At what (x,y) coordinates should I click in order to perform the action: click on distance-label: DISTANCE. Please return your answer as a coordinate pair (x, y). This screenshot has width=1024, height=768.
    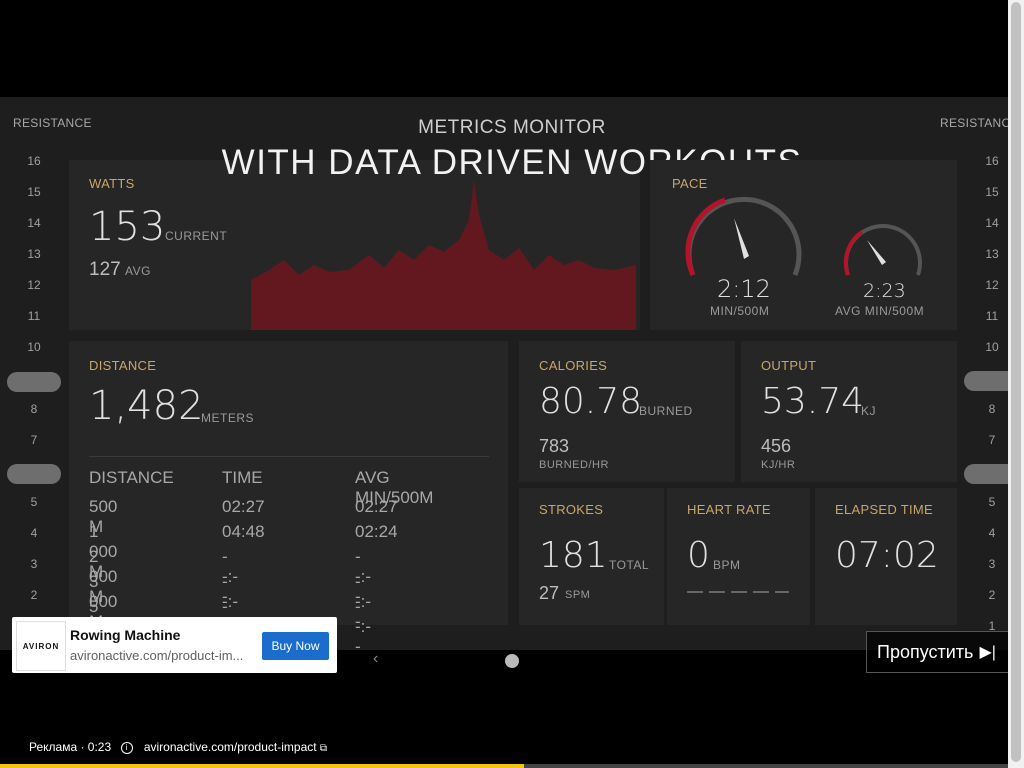
    Looking at the image, I should click on (123, 365).